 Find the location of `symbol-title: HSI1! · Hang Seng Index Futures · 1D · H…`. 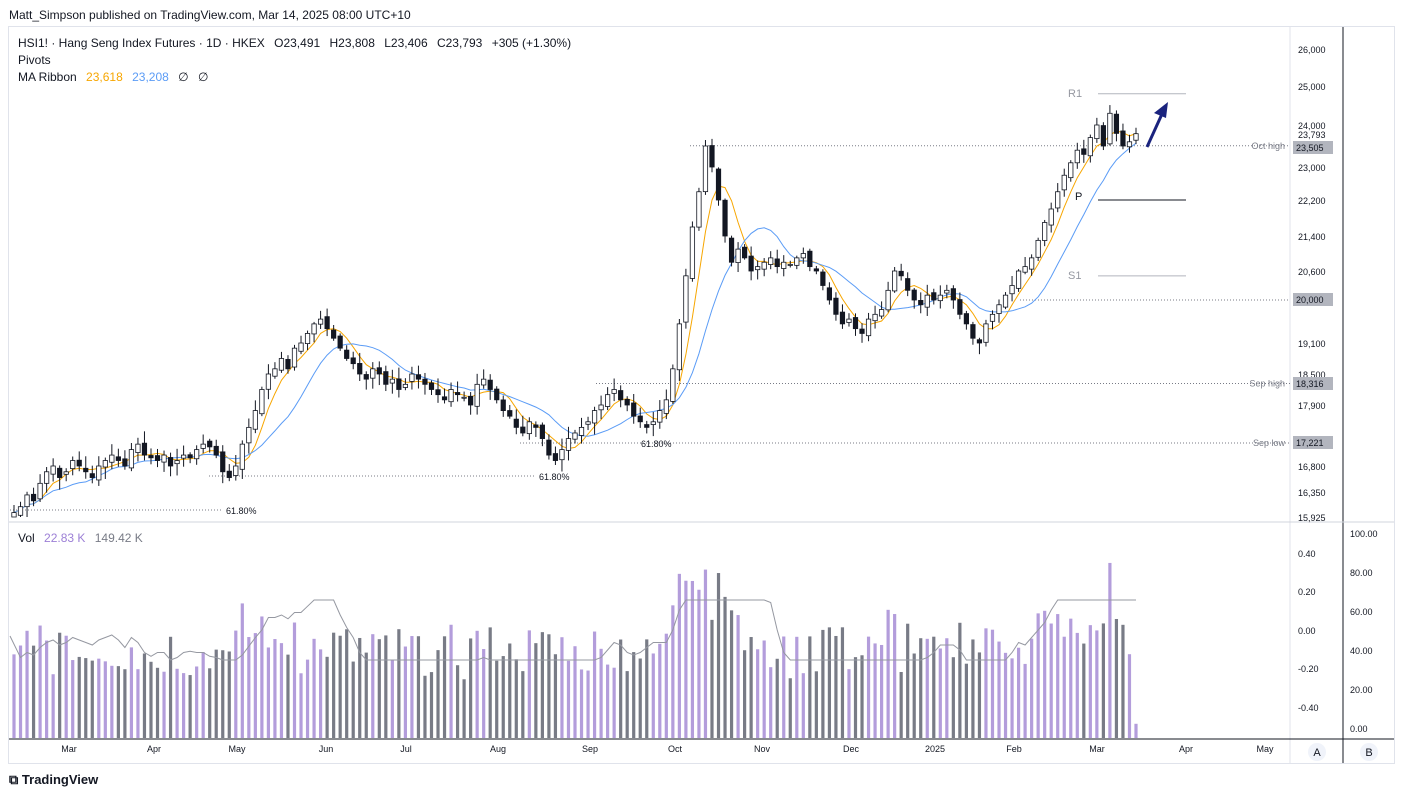

symbol-title: HSI1! · Hang Seng Index Futures · 1D · H… is located at coordinates (141, 43).